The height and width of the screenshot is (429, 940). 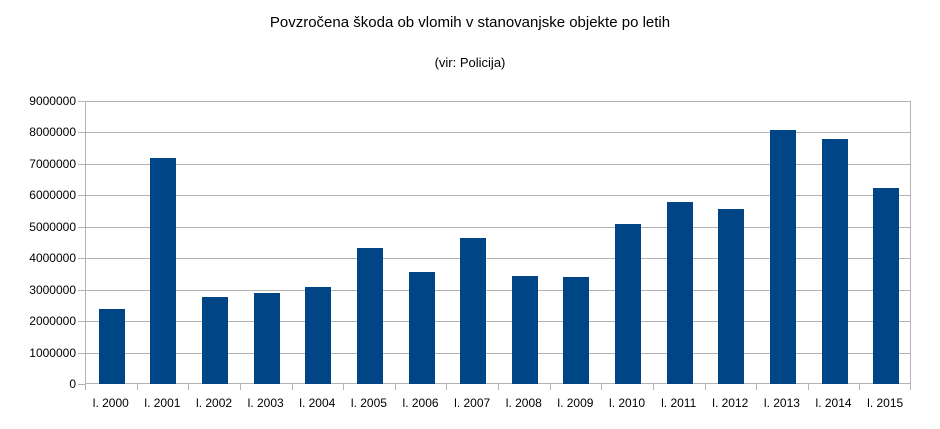 What do you see at coordinates (472, 403) in the screenshot?
I see `x-tick-label: l. 2007` at bounding box center [472, 403].